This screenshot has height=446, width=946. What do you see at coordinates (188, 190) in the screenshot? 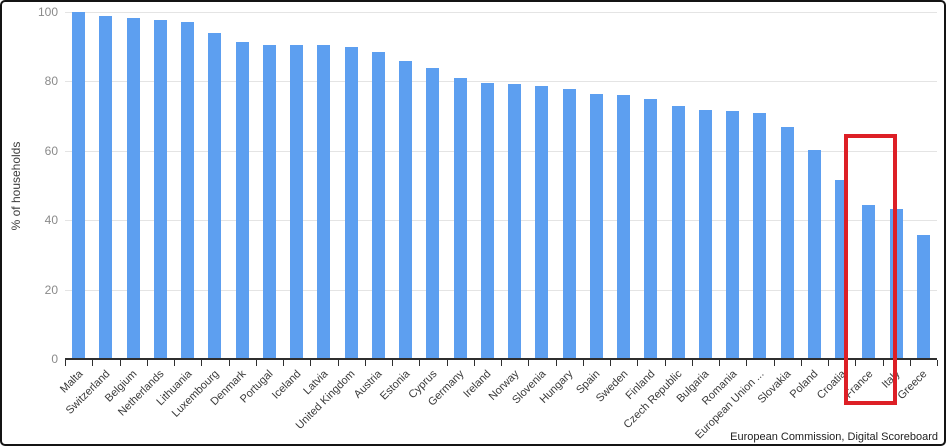
I see `bar-lithuania` at bounding box center [188, 190].